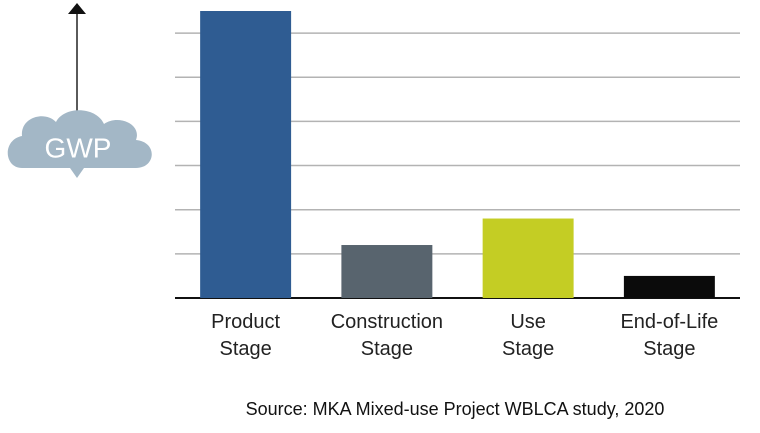 This screenshot has width=760, height=433. I want to click on cloud-icon, so click(79, 144).